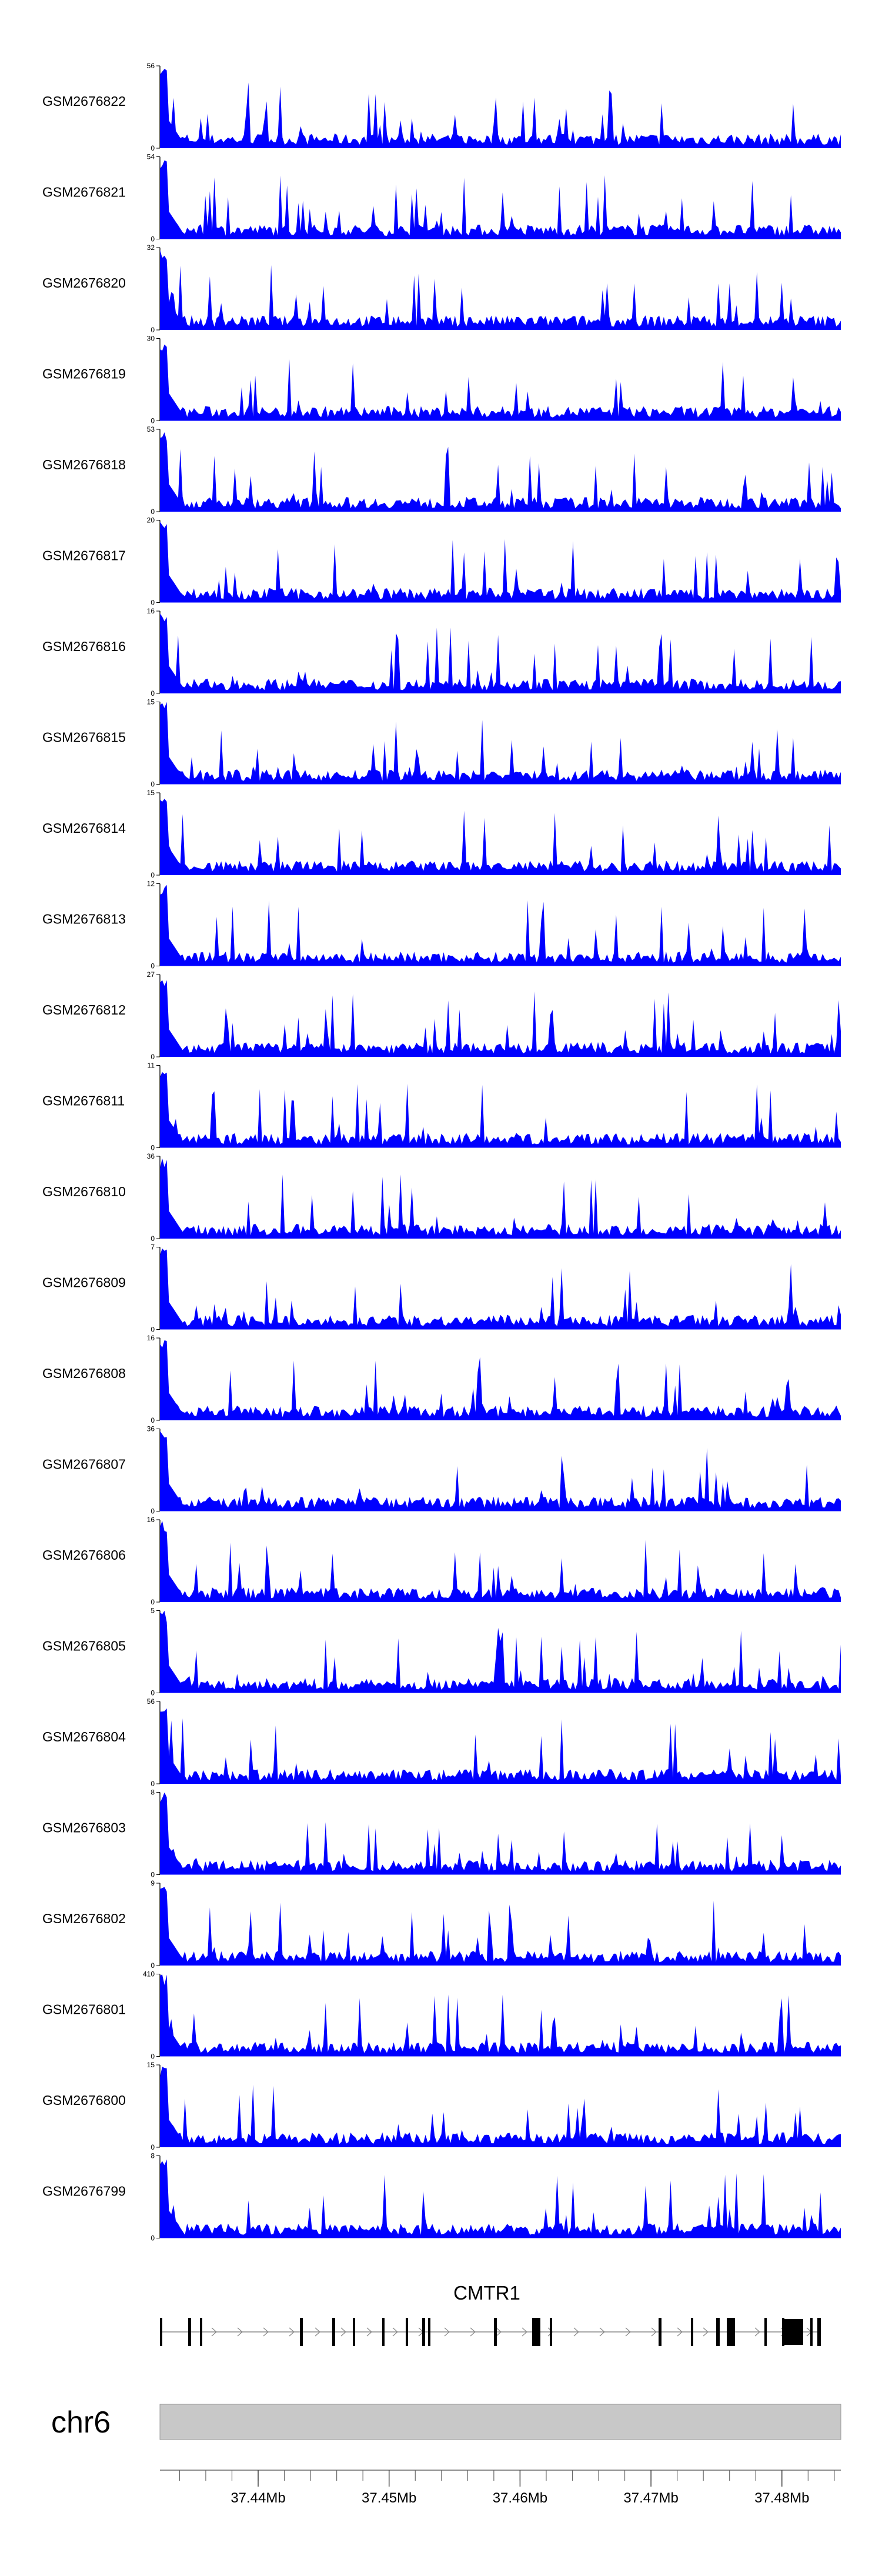 The height and width of the screenshot is (2576, 882). I want to click on y-max-label: 9, so click(153, 1883).